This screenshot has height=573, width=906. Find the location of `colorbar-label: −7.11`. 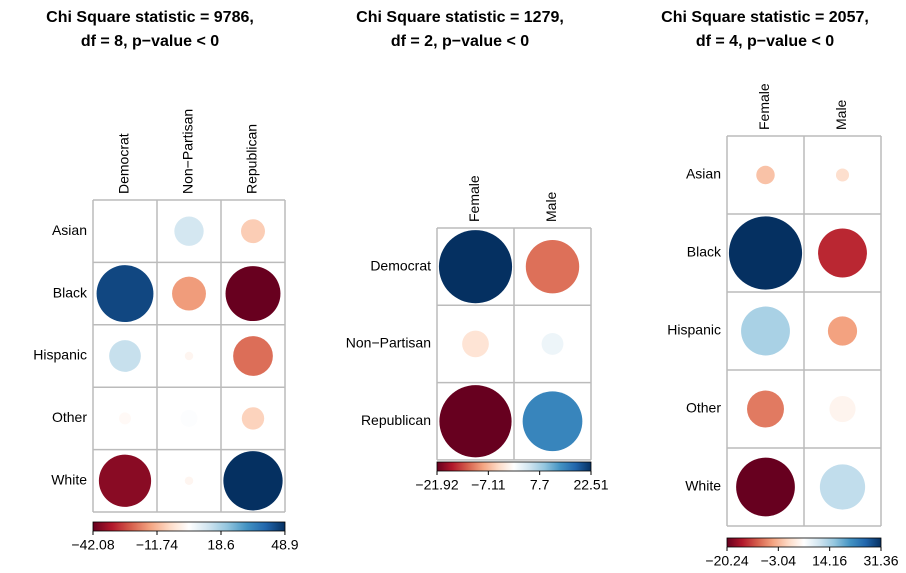

colorbar-label: −7.11 is located at coordinates (488, 485).